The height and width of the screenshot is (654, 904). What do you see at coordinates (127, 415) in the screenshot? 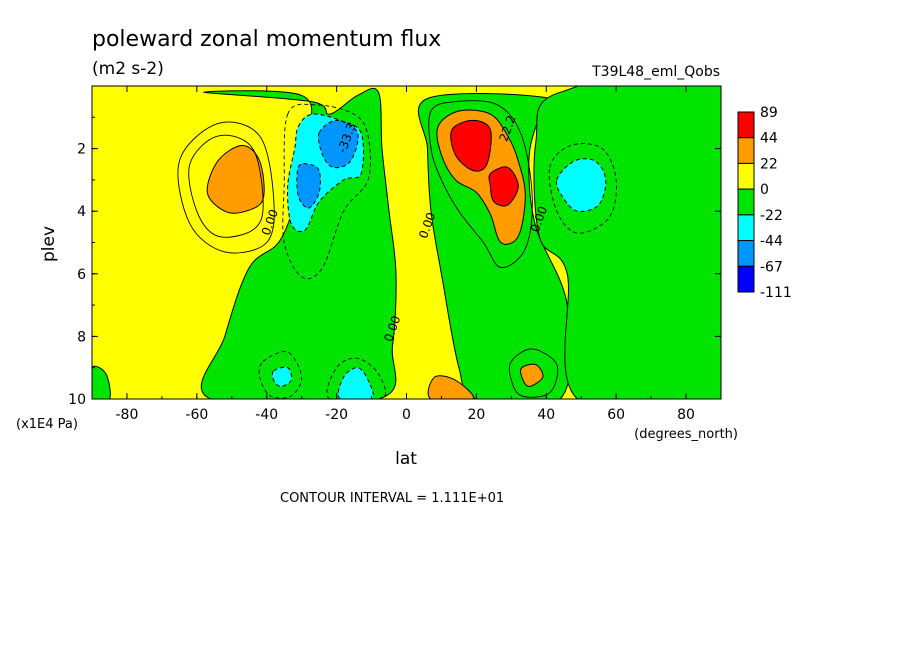
I see `x-tick-label: -80` at bounding box center [127, 415].